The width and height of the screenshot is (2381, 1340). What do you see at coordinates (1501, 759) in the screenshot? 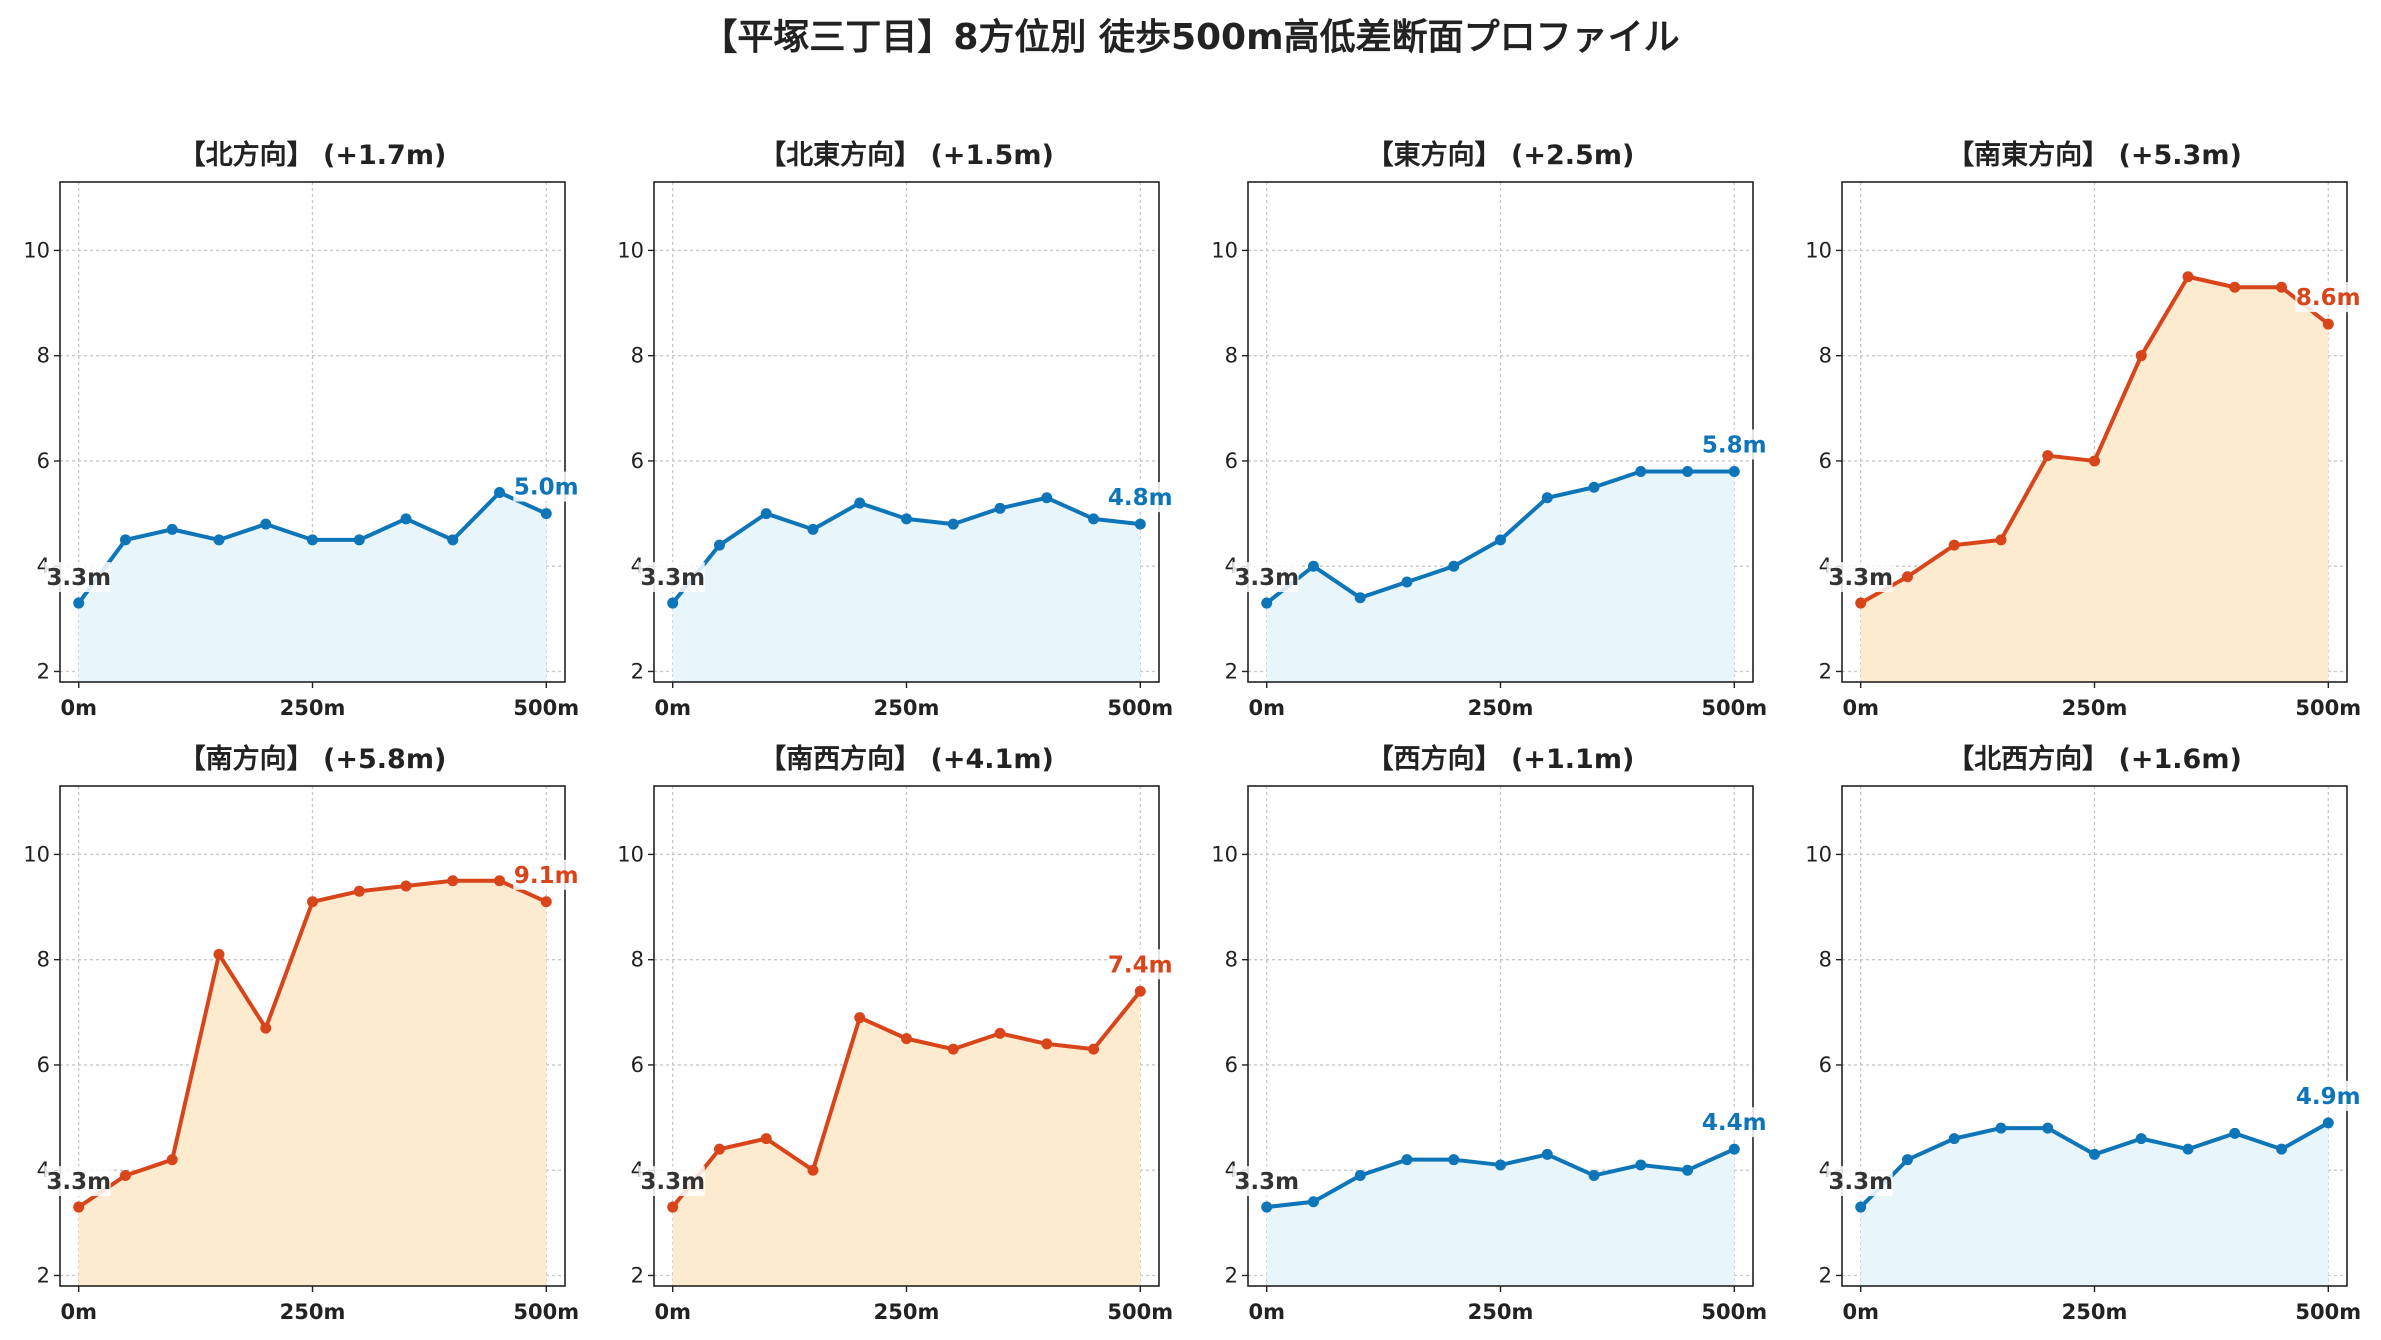
I see `subplot-title: 【西方向】 (+1.1m)` at bounding box center [1501, 759].